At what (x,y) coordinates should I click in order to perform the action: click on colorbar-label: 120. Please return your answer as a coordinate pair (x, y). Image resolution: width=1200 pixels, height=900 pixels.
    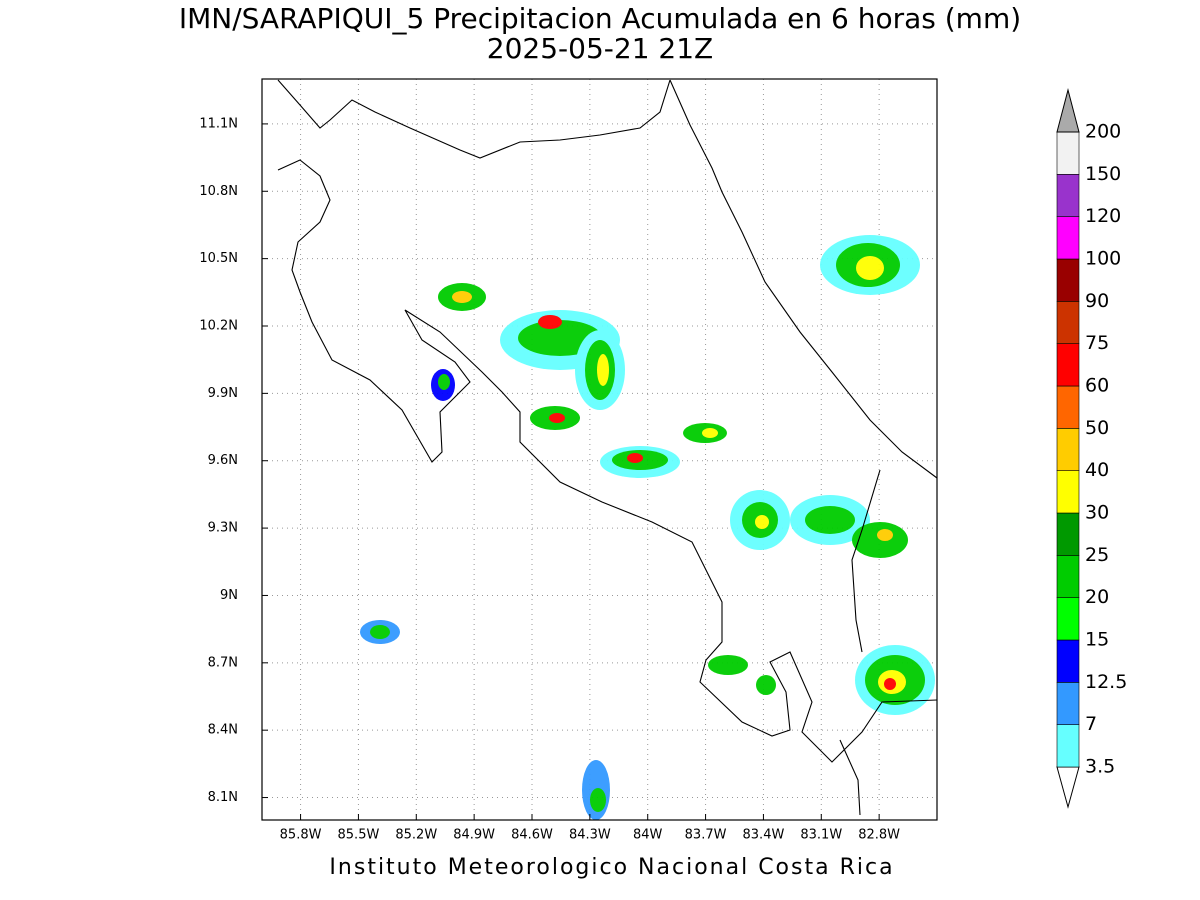
    Looking at the image, I should click on (1103, 216).